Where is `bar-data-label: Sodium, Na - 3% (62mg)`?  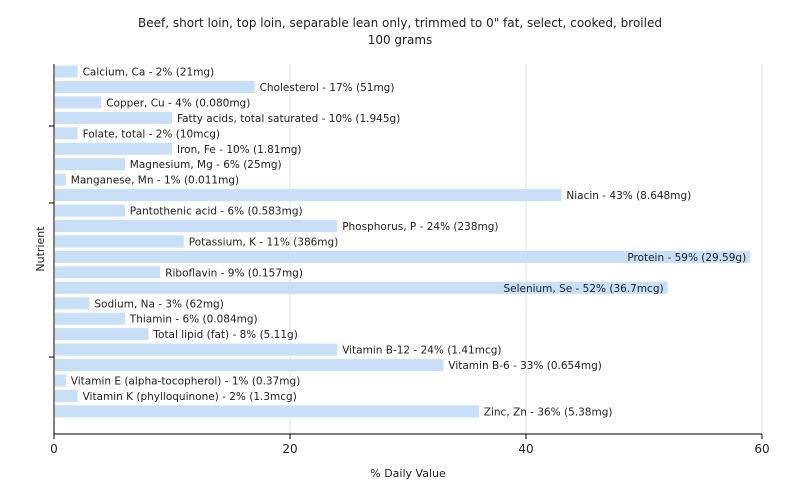 bar-data-label: Sodium, Na - 3% (62mg) is located at coordinates (158, 304).